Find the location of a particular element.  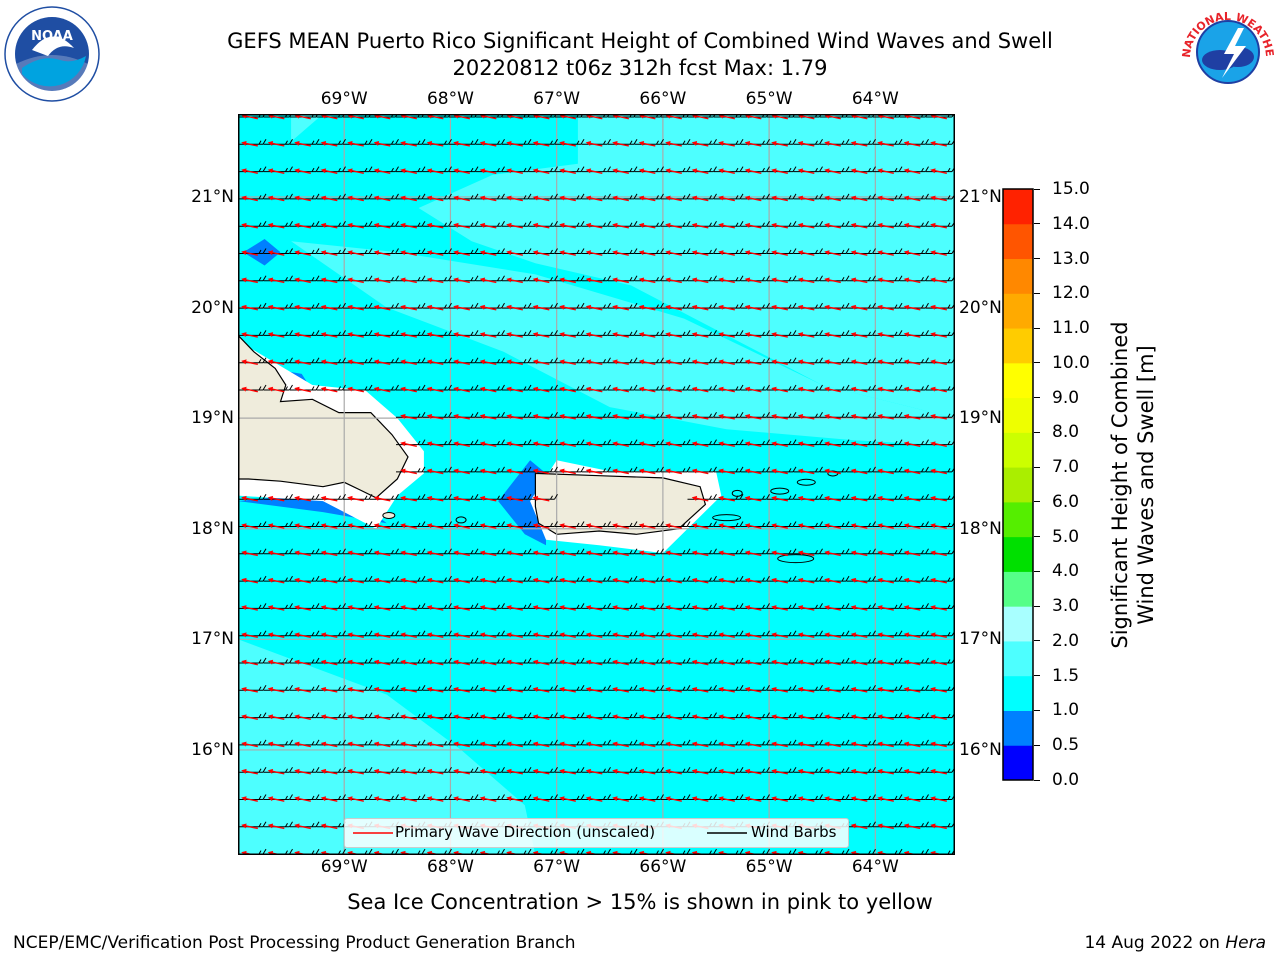

nws-logo: NATIONAL WEATHER SERVICE is located at coordinates (1227, 50).